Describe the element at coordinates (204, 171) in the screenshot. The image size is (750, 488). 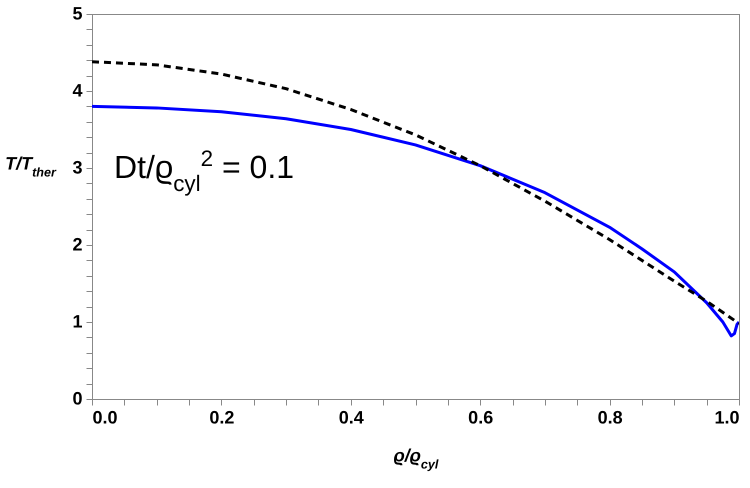
I see `annotation: Dt/ϱ$_{cyl}$$^{2}$ = 0.1` at that location.